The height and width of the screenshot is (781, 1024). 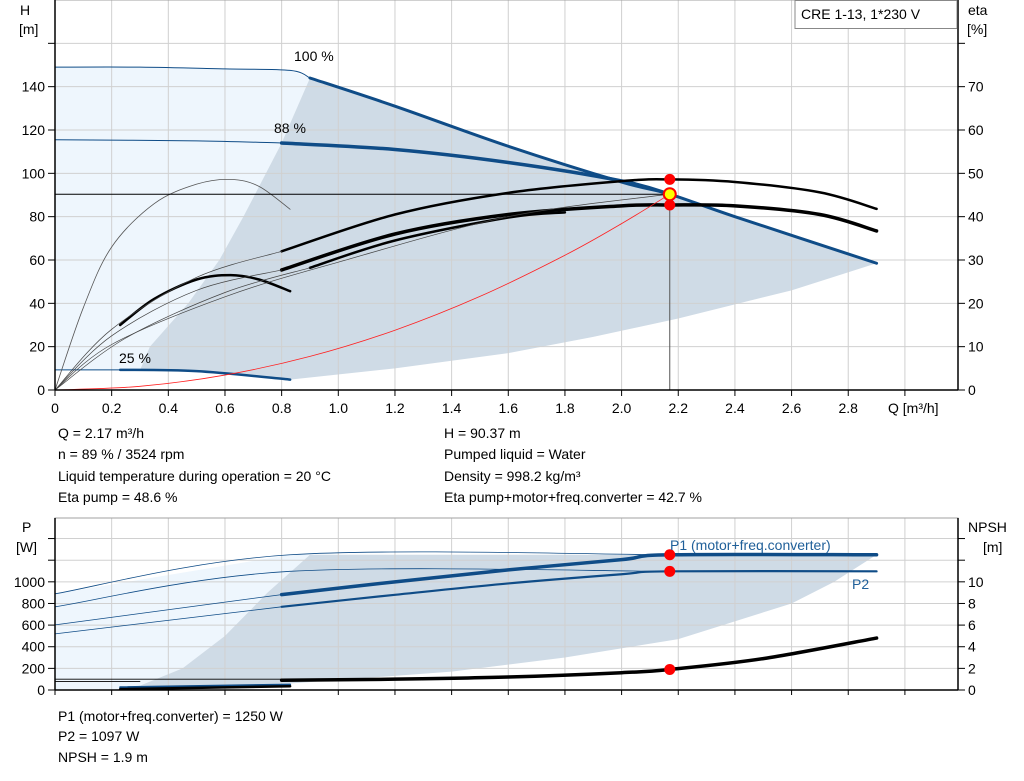 I want to click on x-tick-label: 0.8, so click(x=282, y=408).